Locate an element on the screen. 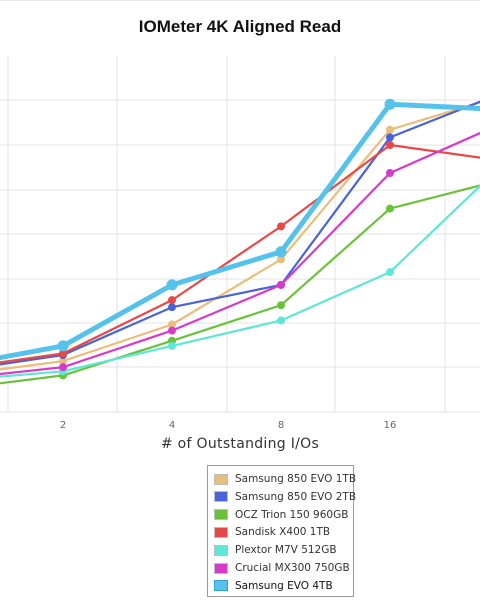 This screenshot has width=480, height=614. x-tick-label: 4 is located at coordinates (172, 425).